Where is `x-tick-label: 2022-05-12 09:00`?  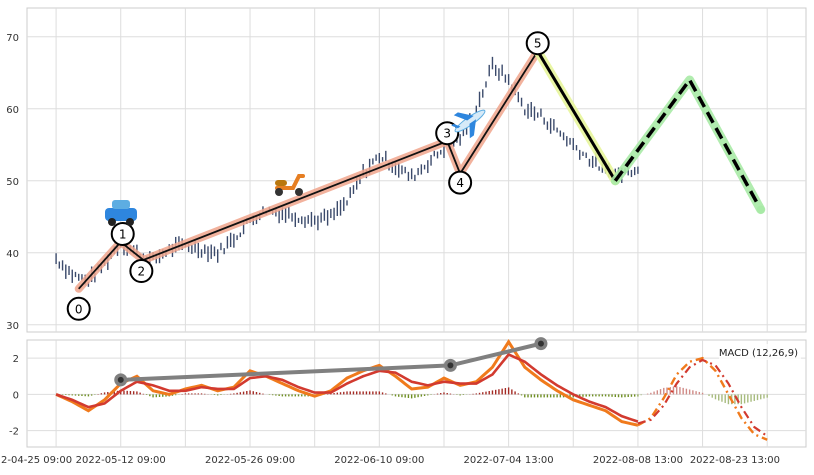 x-tick-label: 2022-05-12 09:00 is located at coordinates (121, 460).